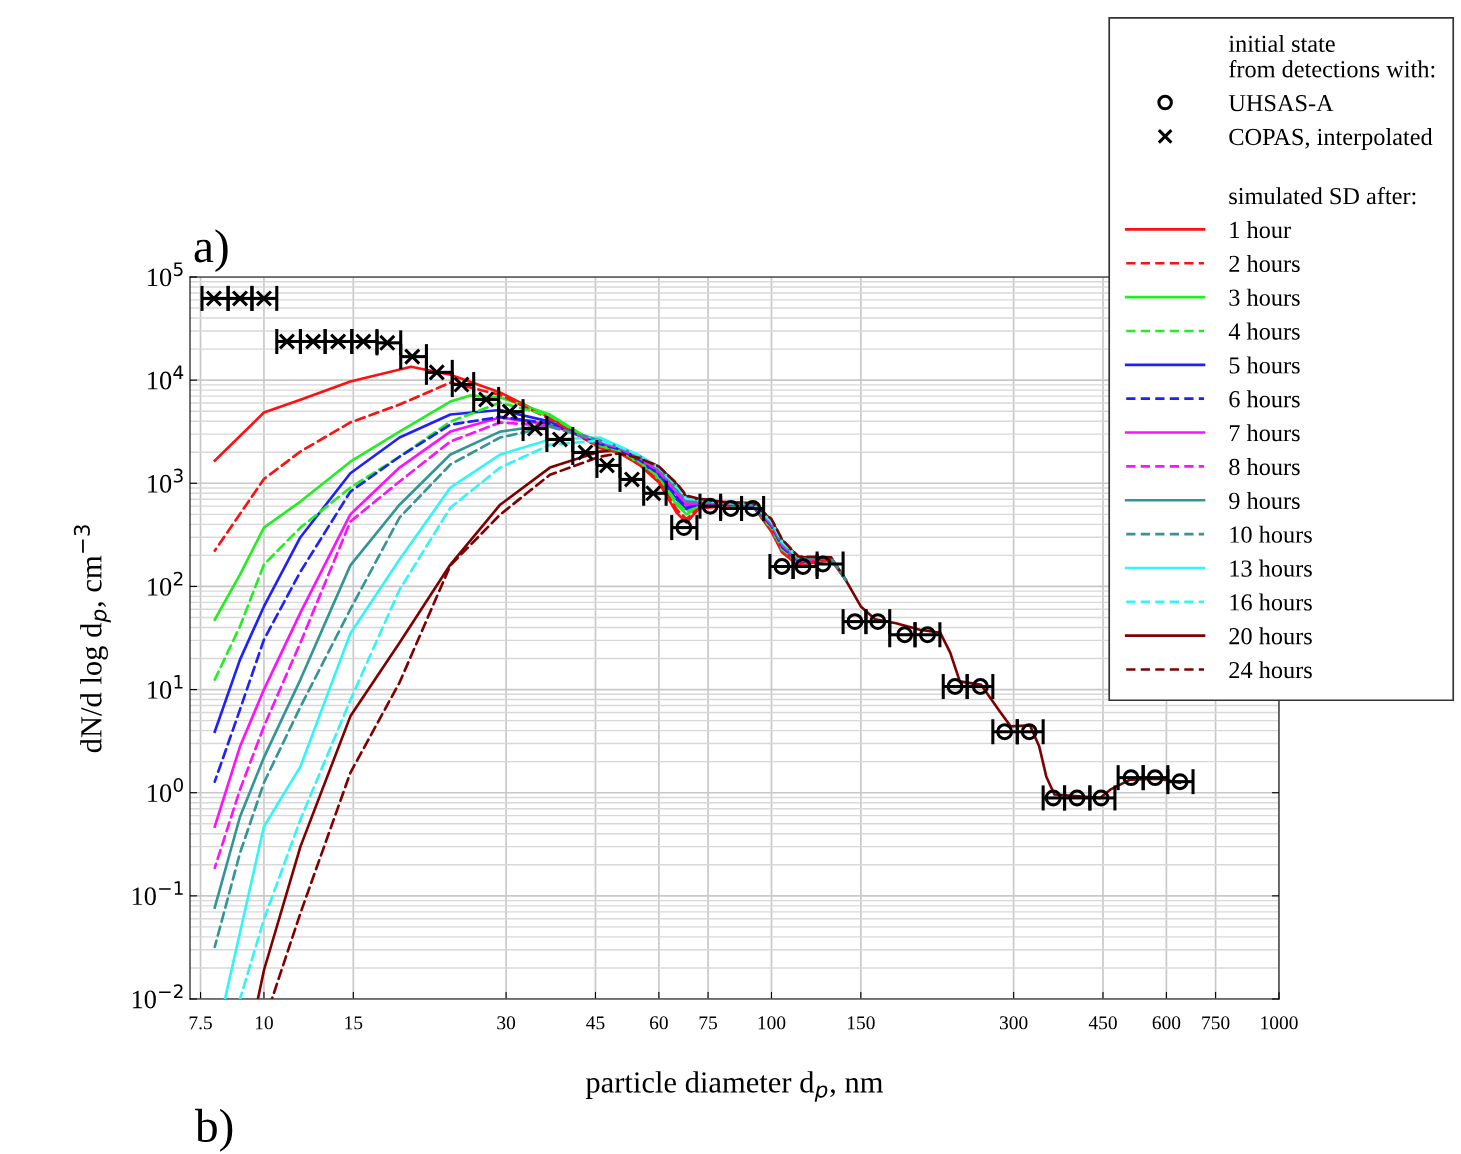 The width and height of the screenshot is (1461, 1154). Describe the element at coordinates (506, 1023) in the screenshot. I see `x-tick-label: 30` at that location.